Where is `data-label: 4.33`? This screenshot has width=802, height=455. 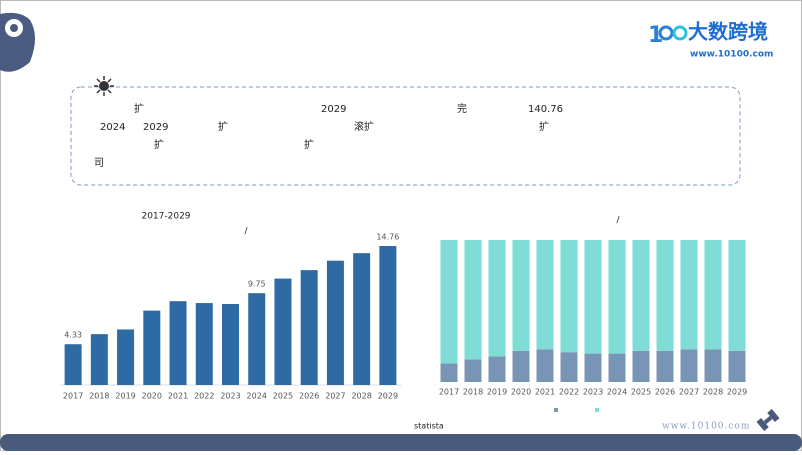
data-label: 4.33 is located at coordinates (73, 335).